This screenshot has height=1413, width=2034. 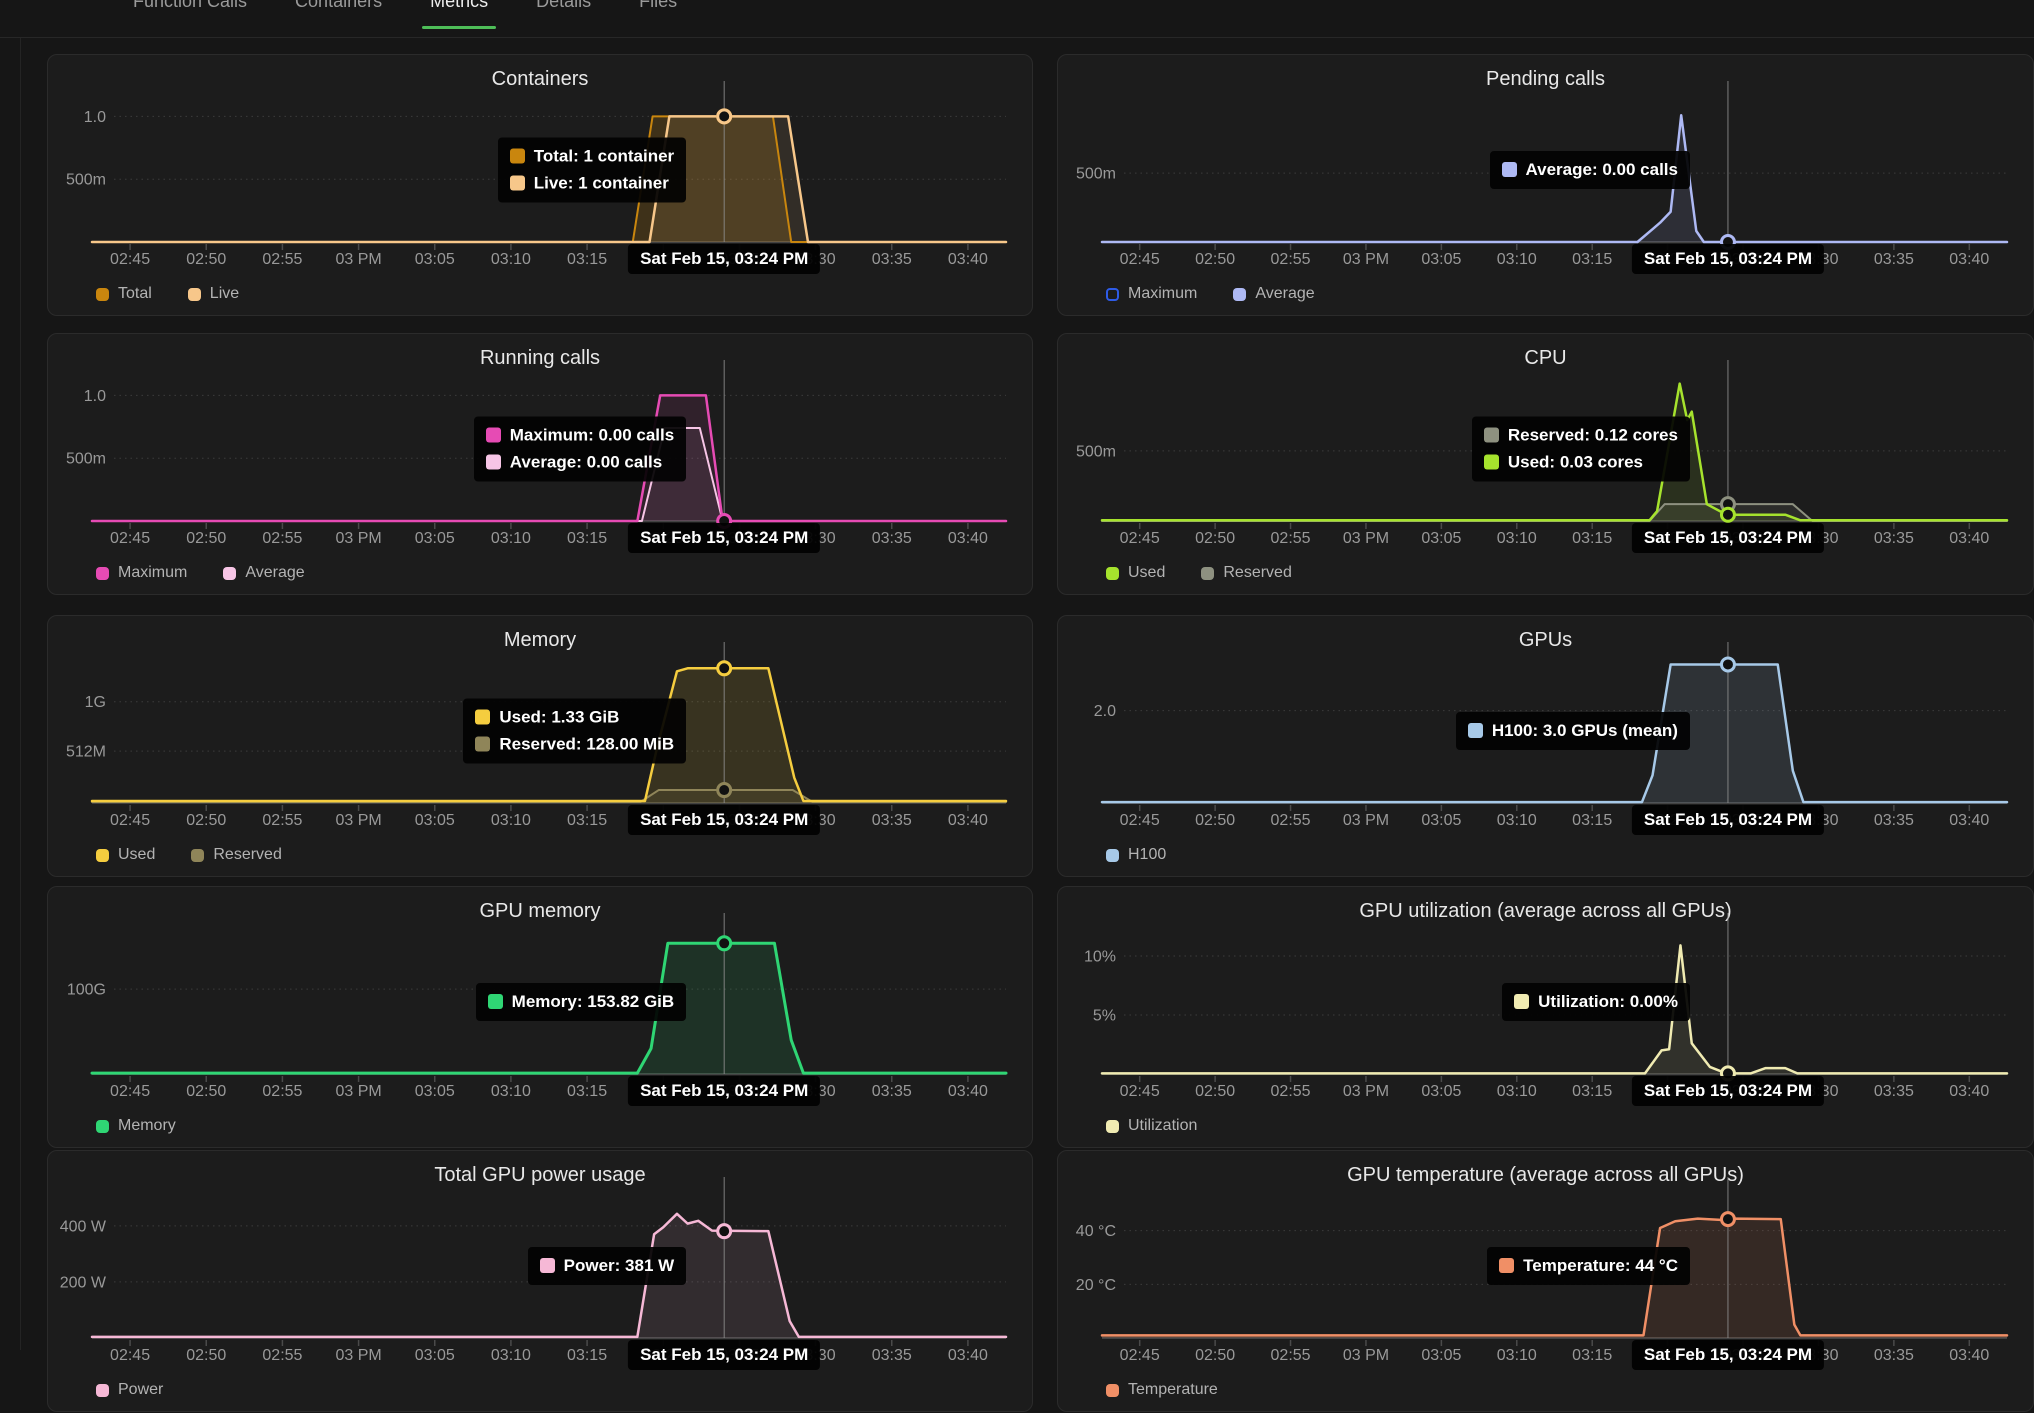 I want to click on chart-legend: Memory, so click(x=136, y=1126).